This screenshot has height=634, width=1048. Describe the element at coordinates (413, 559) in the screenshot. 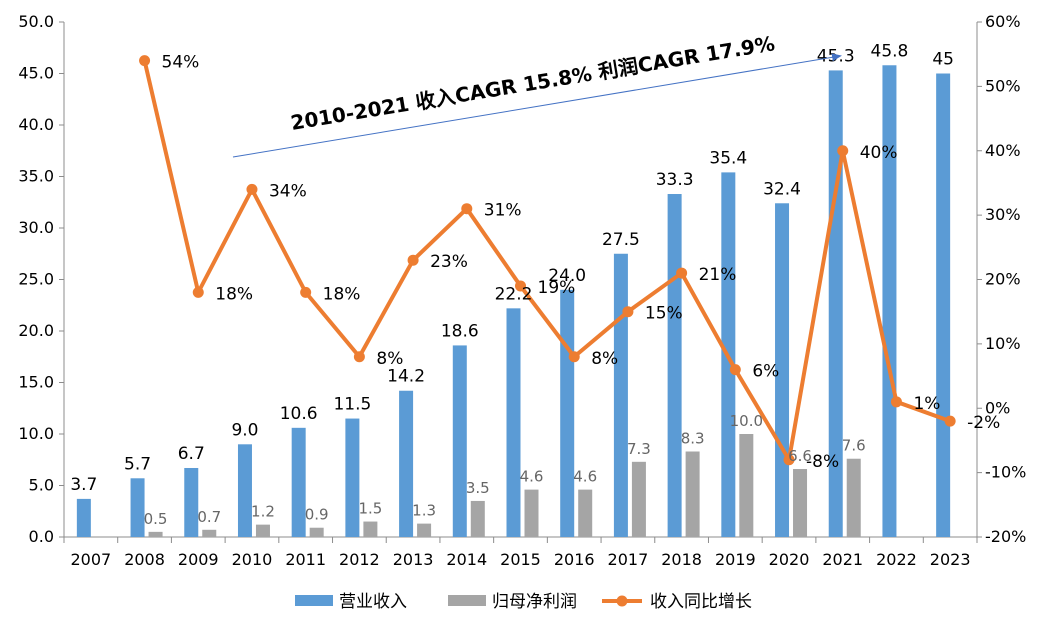

I see `x-tick-label: 2013` at that location.